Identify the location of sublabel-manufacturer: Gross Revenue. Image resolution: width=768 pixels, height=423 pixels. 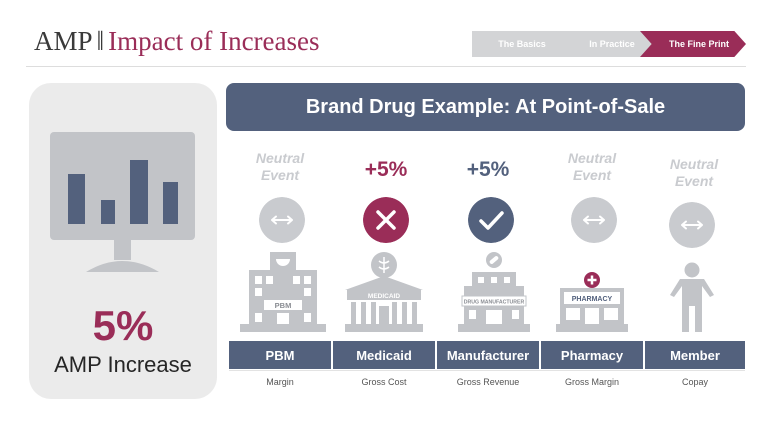
(488, 382).